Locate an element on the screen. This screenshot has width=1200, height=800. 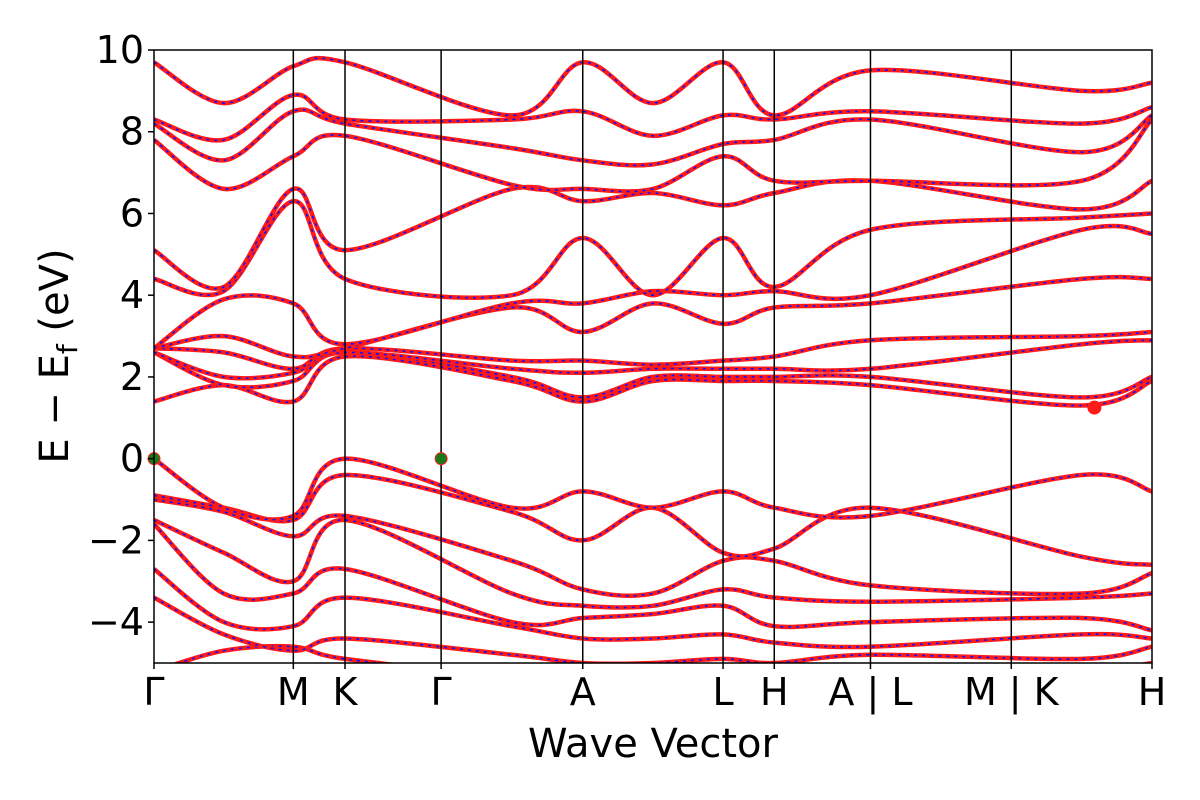
x-axis-title: Wave Vector is located at coordinates (653, 744).